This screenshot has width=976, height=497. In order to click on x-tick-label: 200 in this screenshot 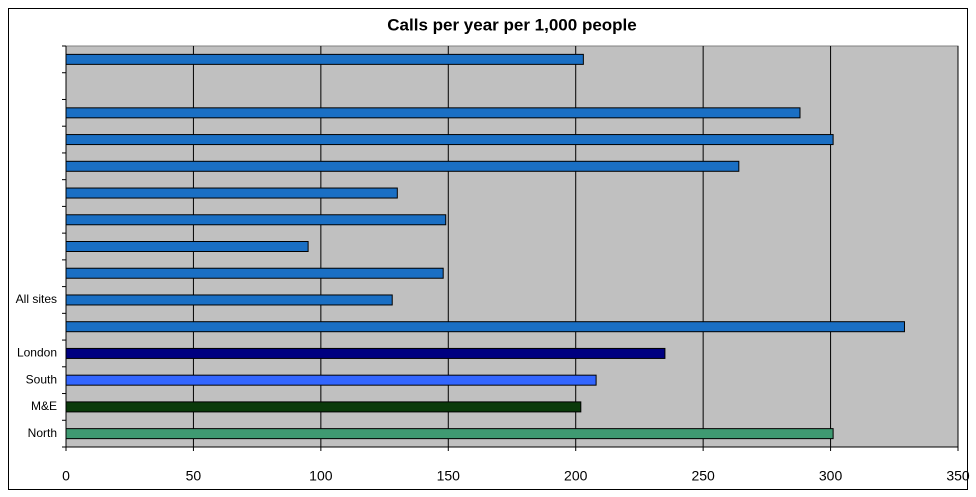, I will do `click(576, 476)`.